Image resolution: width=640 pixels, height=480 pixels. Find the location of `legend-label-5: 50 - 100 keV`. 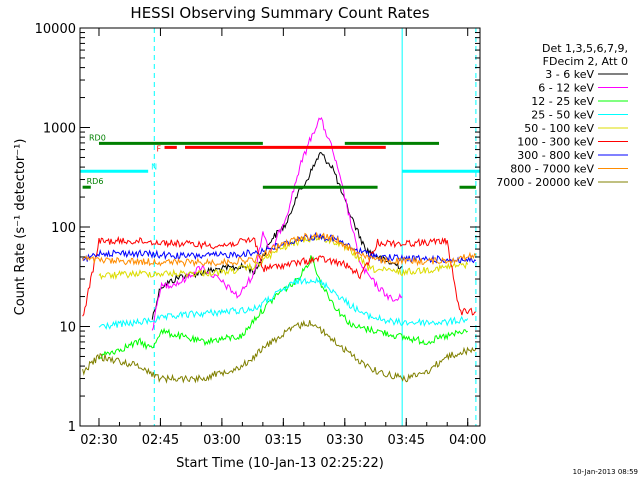

legend-label-5: 50 - 100 keV is located at coordinates (559, 128).